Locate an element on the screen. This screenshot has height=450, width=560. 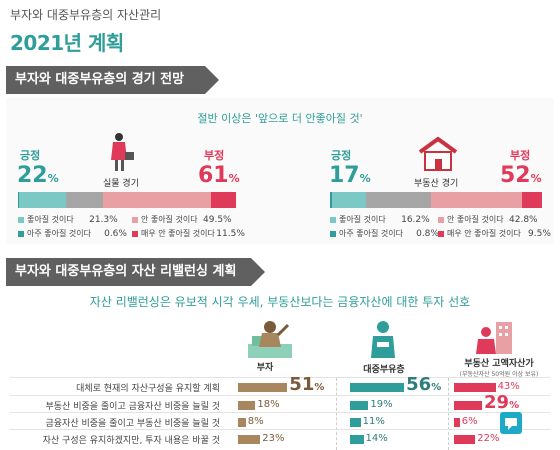
legend-item: 좋아질 것이다 21.3% is located at coordinates (68, 219).